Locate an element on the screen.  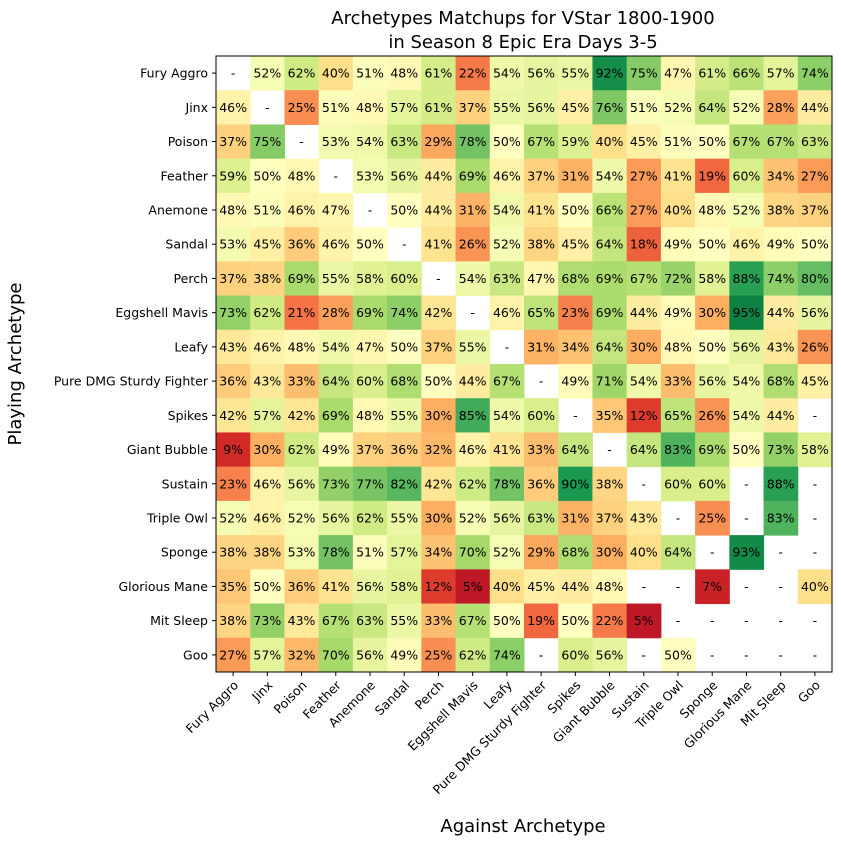
cell-value-label: 67% is located at coordinates (644, 278).